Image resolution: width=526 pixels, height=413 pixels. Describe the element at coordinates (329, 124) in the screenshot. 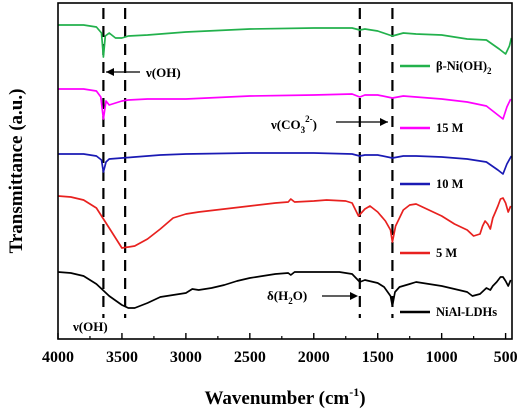

I see `annotation-v-co3: ν(CO32-)` at that location.